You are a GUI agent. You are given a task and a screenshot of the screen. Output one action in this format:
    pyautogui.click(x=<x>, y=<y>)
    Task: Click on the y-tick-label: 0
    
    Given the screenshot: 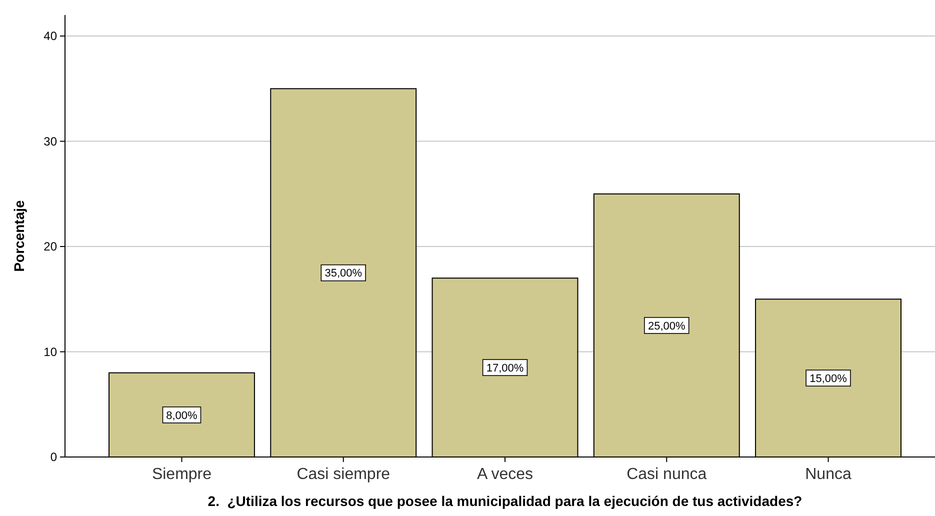 What is the action you would take?
    pyautogui.click(x=54, y=457)
    